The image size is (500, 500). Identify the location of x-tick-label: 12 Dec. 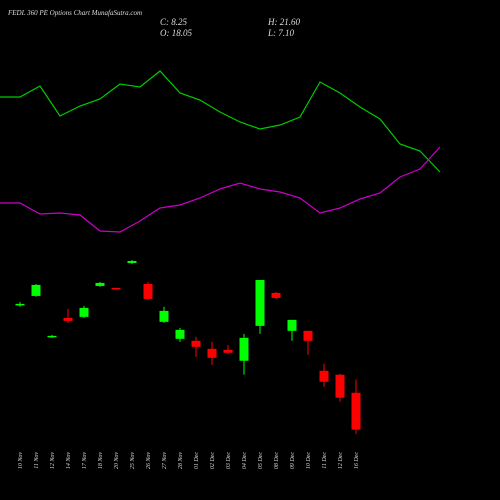
(341, 460).